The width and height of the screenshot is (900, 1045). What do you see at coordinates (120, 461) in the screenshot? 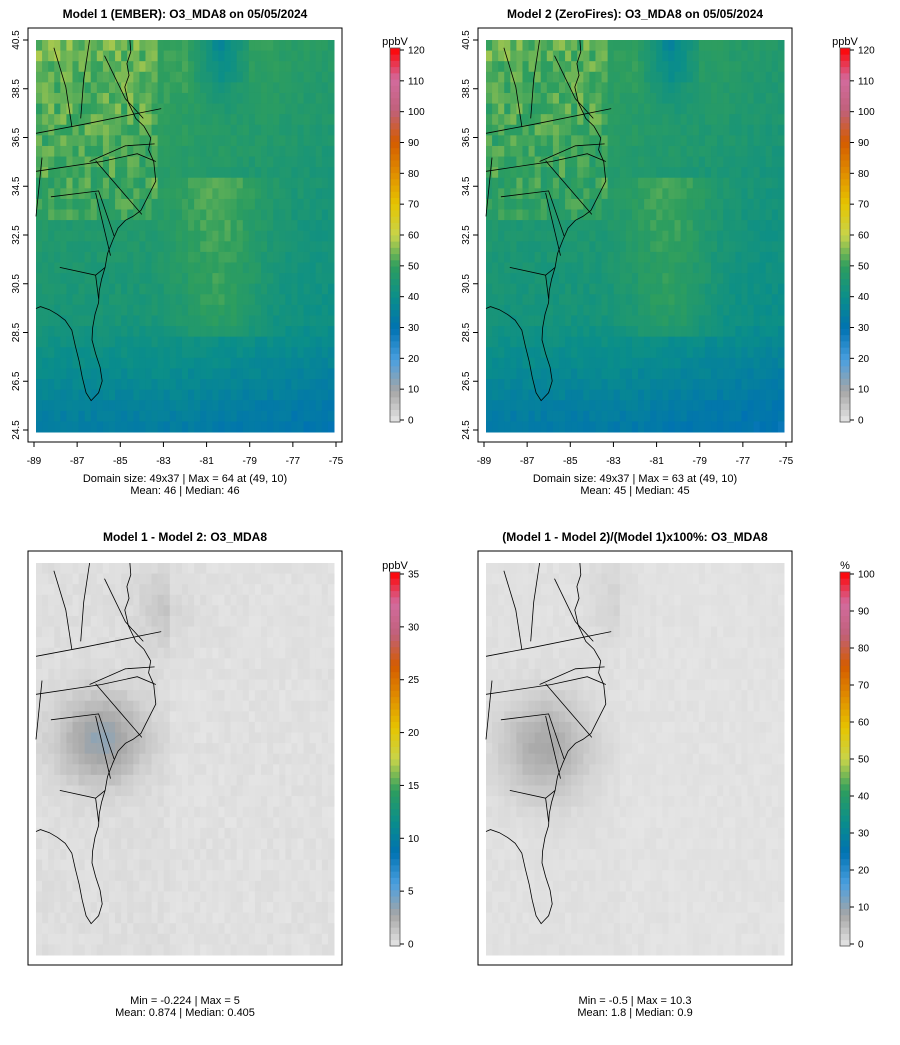
I see `x-tick-label: -85` at bounding box center [120, 461].